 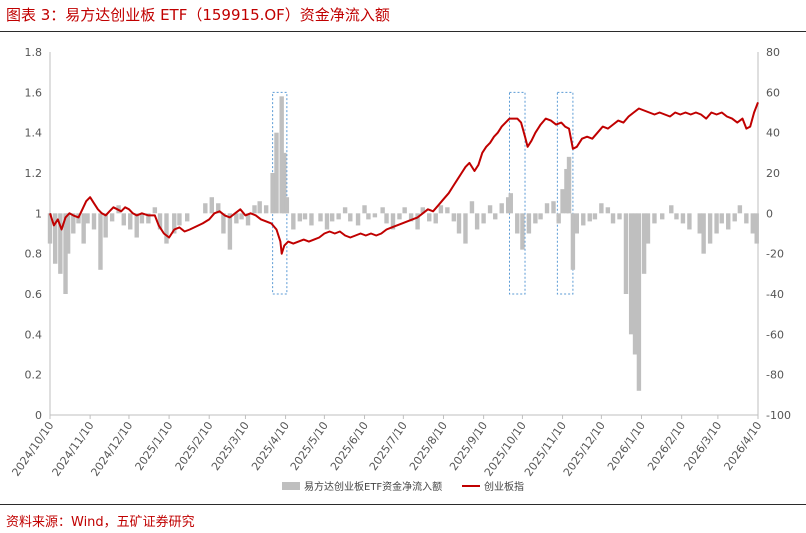 What do you see at coordinates (423, 193) in the screenshot?
I see `highlight-windows` at bounding box center [423, 193].